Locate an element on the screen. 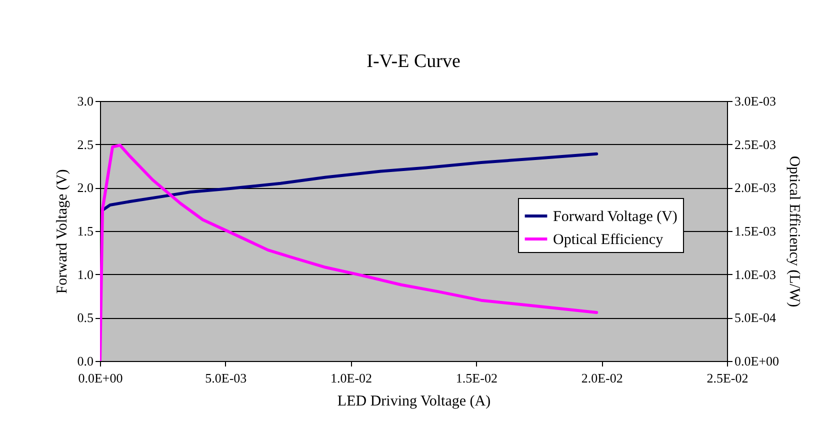  y2-tick-label: 2.5E-03 is located at coordinates (755, 144).